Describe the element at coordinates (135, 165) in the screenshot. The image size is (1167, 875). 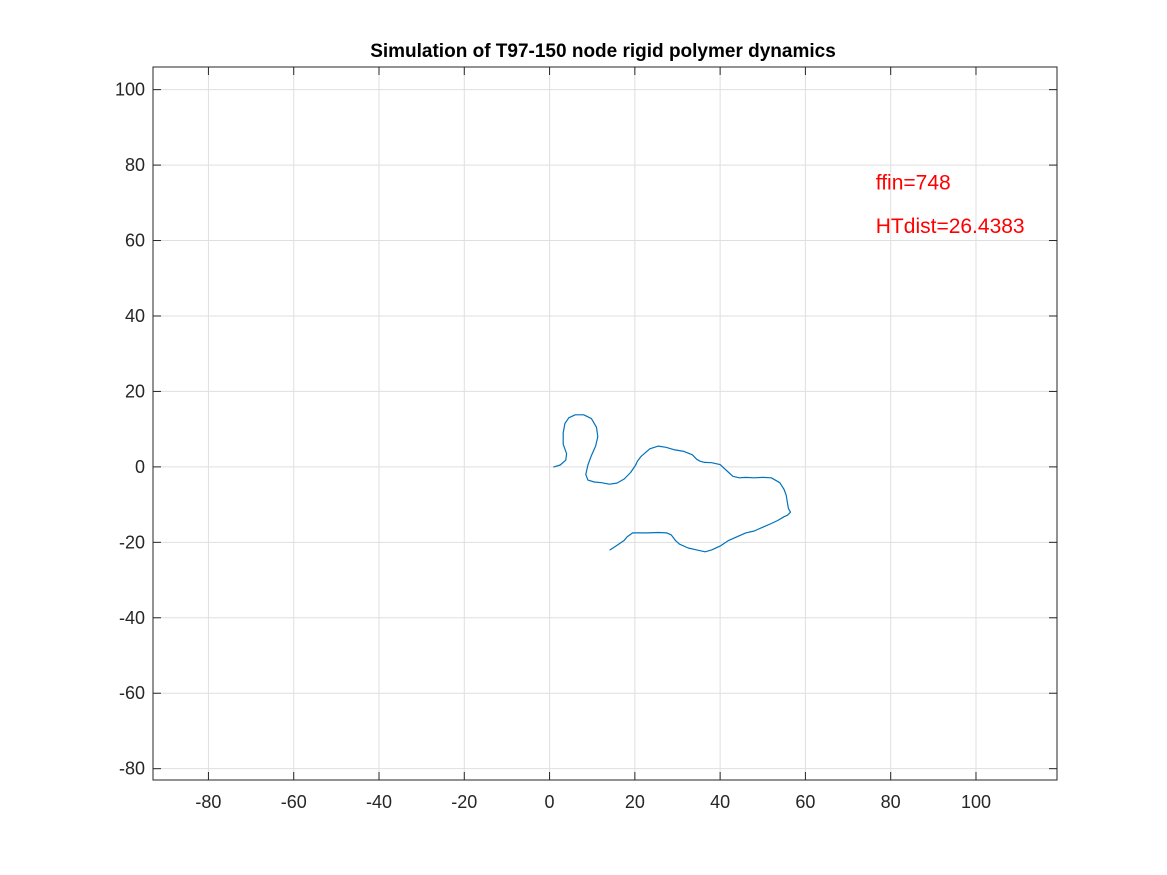
I see `y-tick-label: 80` at that location.